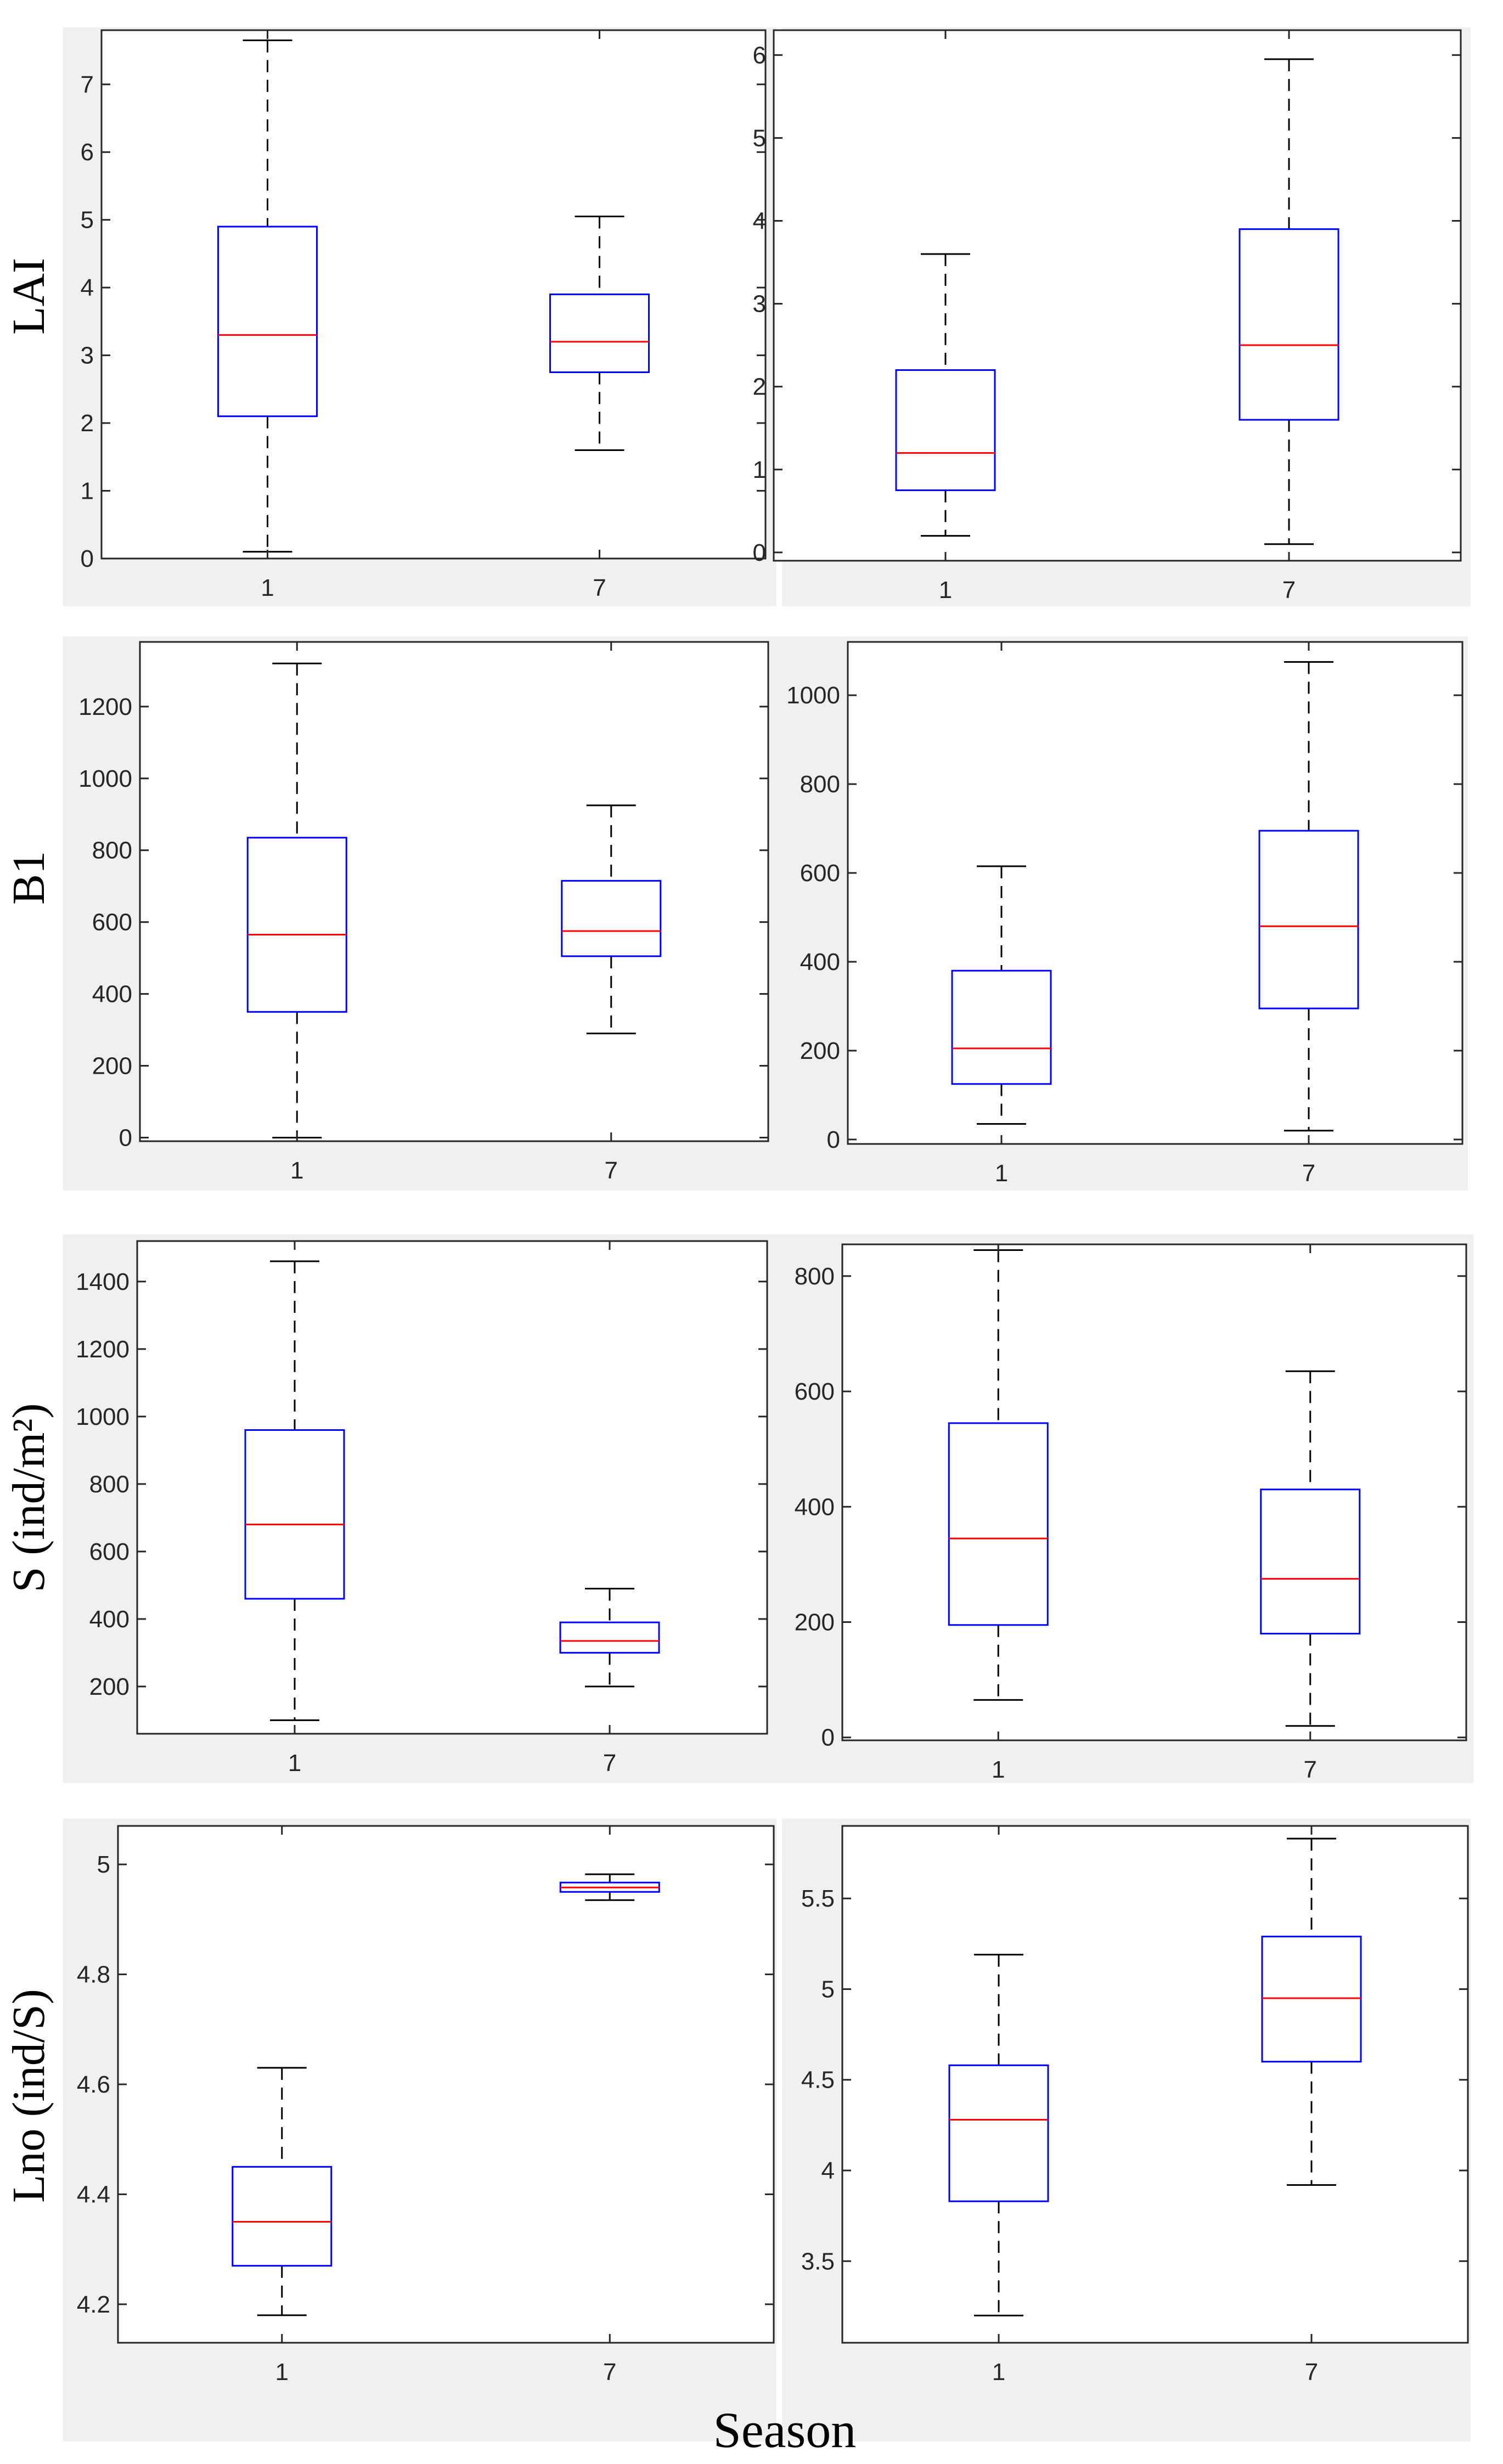 This screenshot has width=1503, height=2464. I want to click on y-axis-label: LAI, so click(28, 296).